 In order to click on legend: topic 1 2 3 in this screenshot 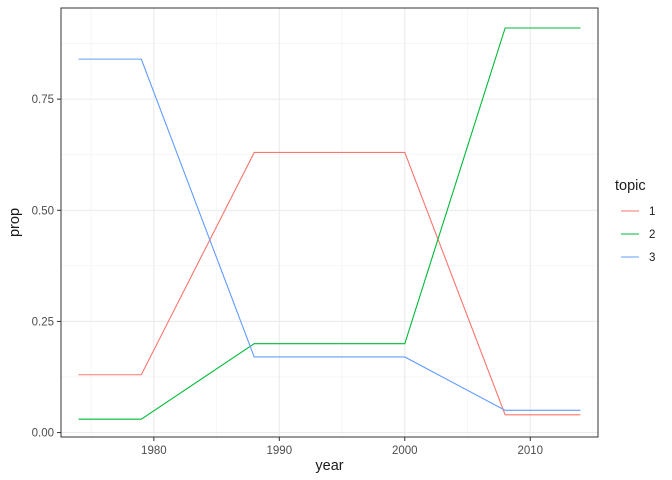, I will do `click(635, 221)`.